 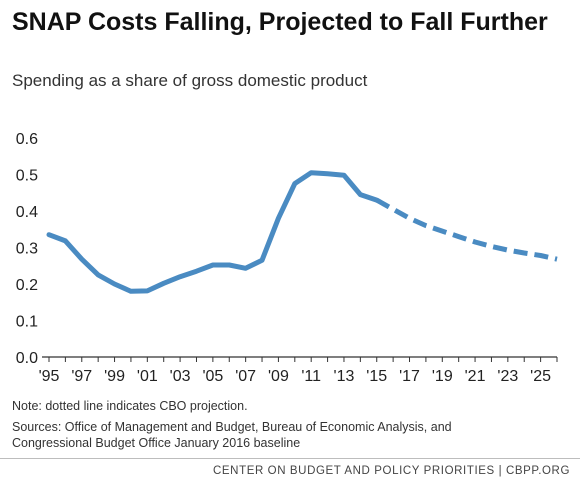 What do you see at coordinates (27, 249) in the screenshot?
I see `y-tick-label: 0.3` at bounding box center [27, 249].